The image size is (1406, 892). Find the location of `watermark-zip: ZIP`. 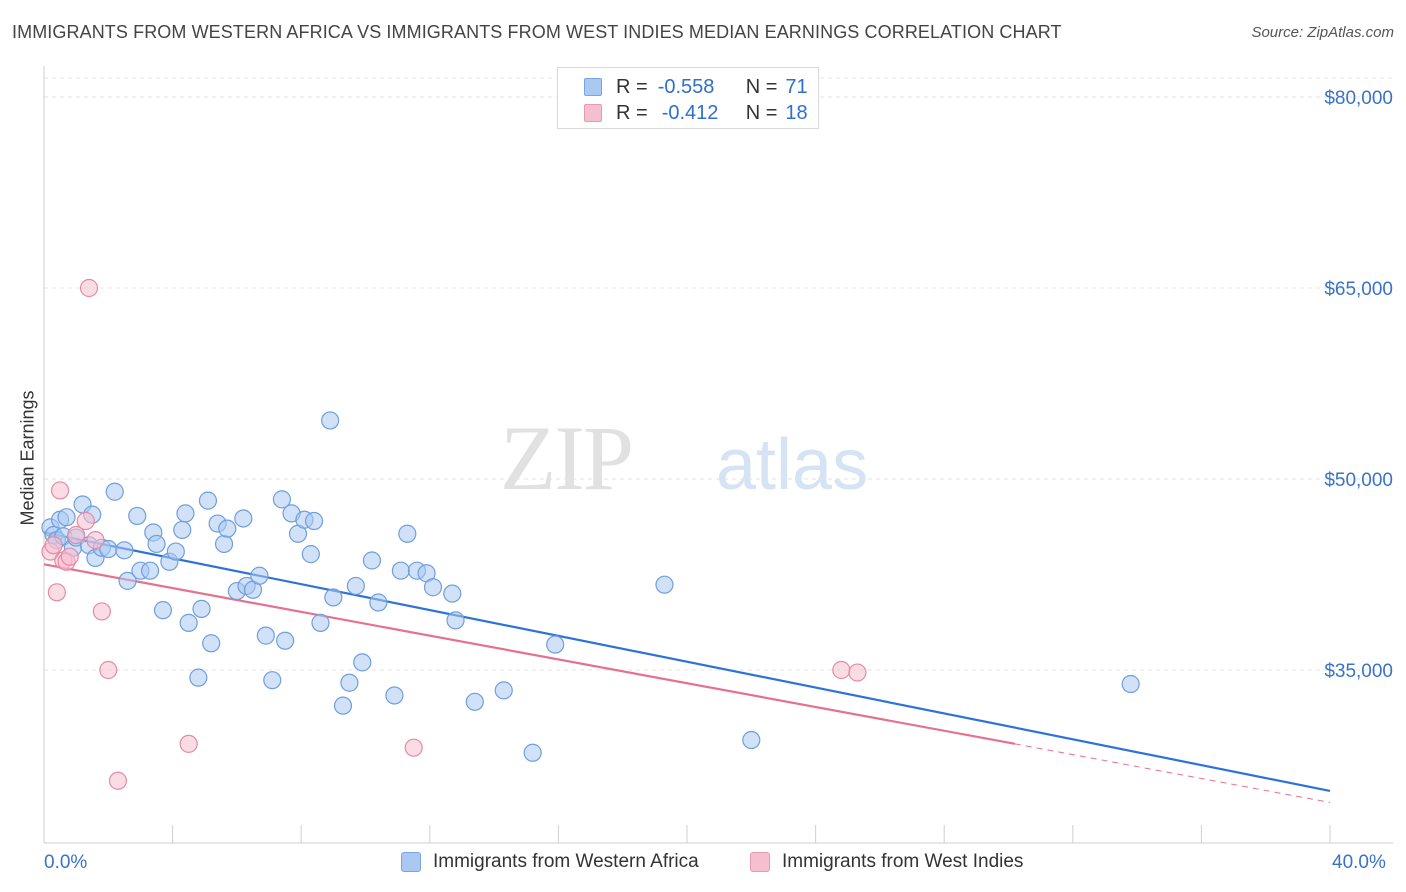

watermark-zip: ZIP is located at coordinates (566, 458).